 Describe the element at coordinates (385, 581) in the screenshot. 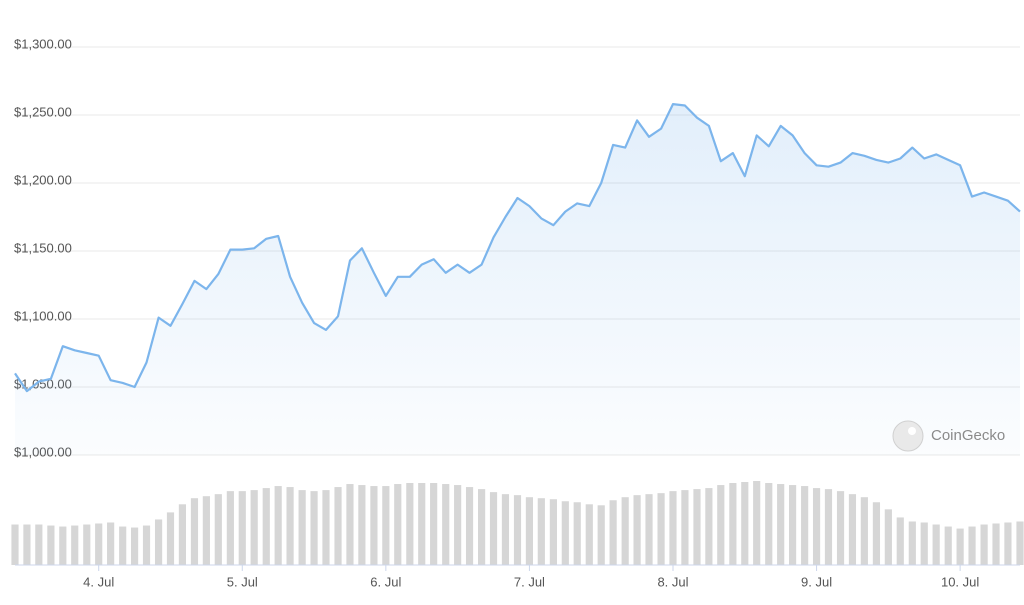

I see `x-tick-label: 6. Jul` at that location.